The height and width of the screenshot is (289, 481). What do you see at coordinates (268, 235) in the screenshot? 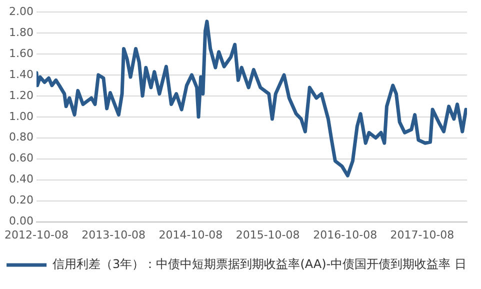
I see `x-tick-label: 2015-10-08` at bounding box center [268, 235].